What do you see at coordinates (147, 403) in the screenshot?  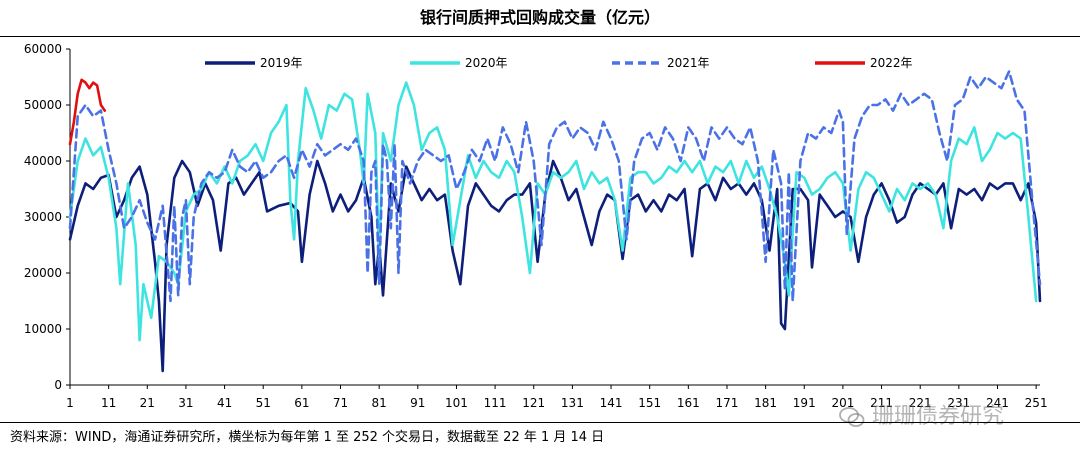 I see `x-tick-label: 21` at bounding box center [147, 403].